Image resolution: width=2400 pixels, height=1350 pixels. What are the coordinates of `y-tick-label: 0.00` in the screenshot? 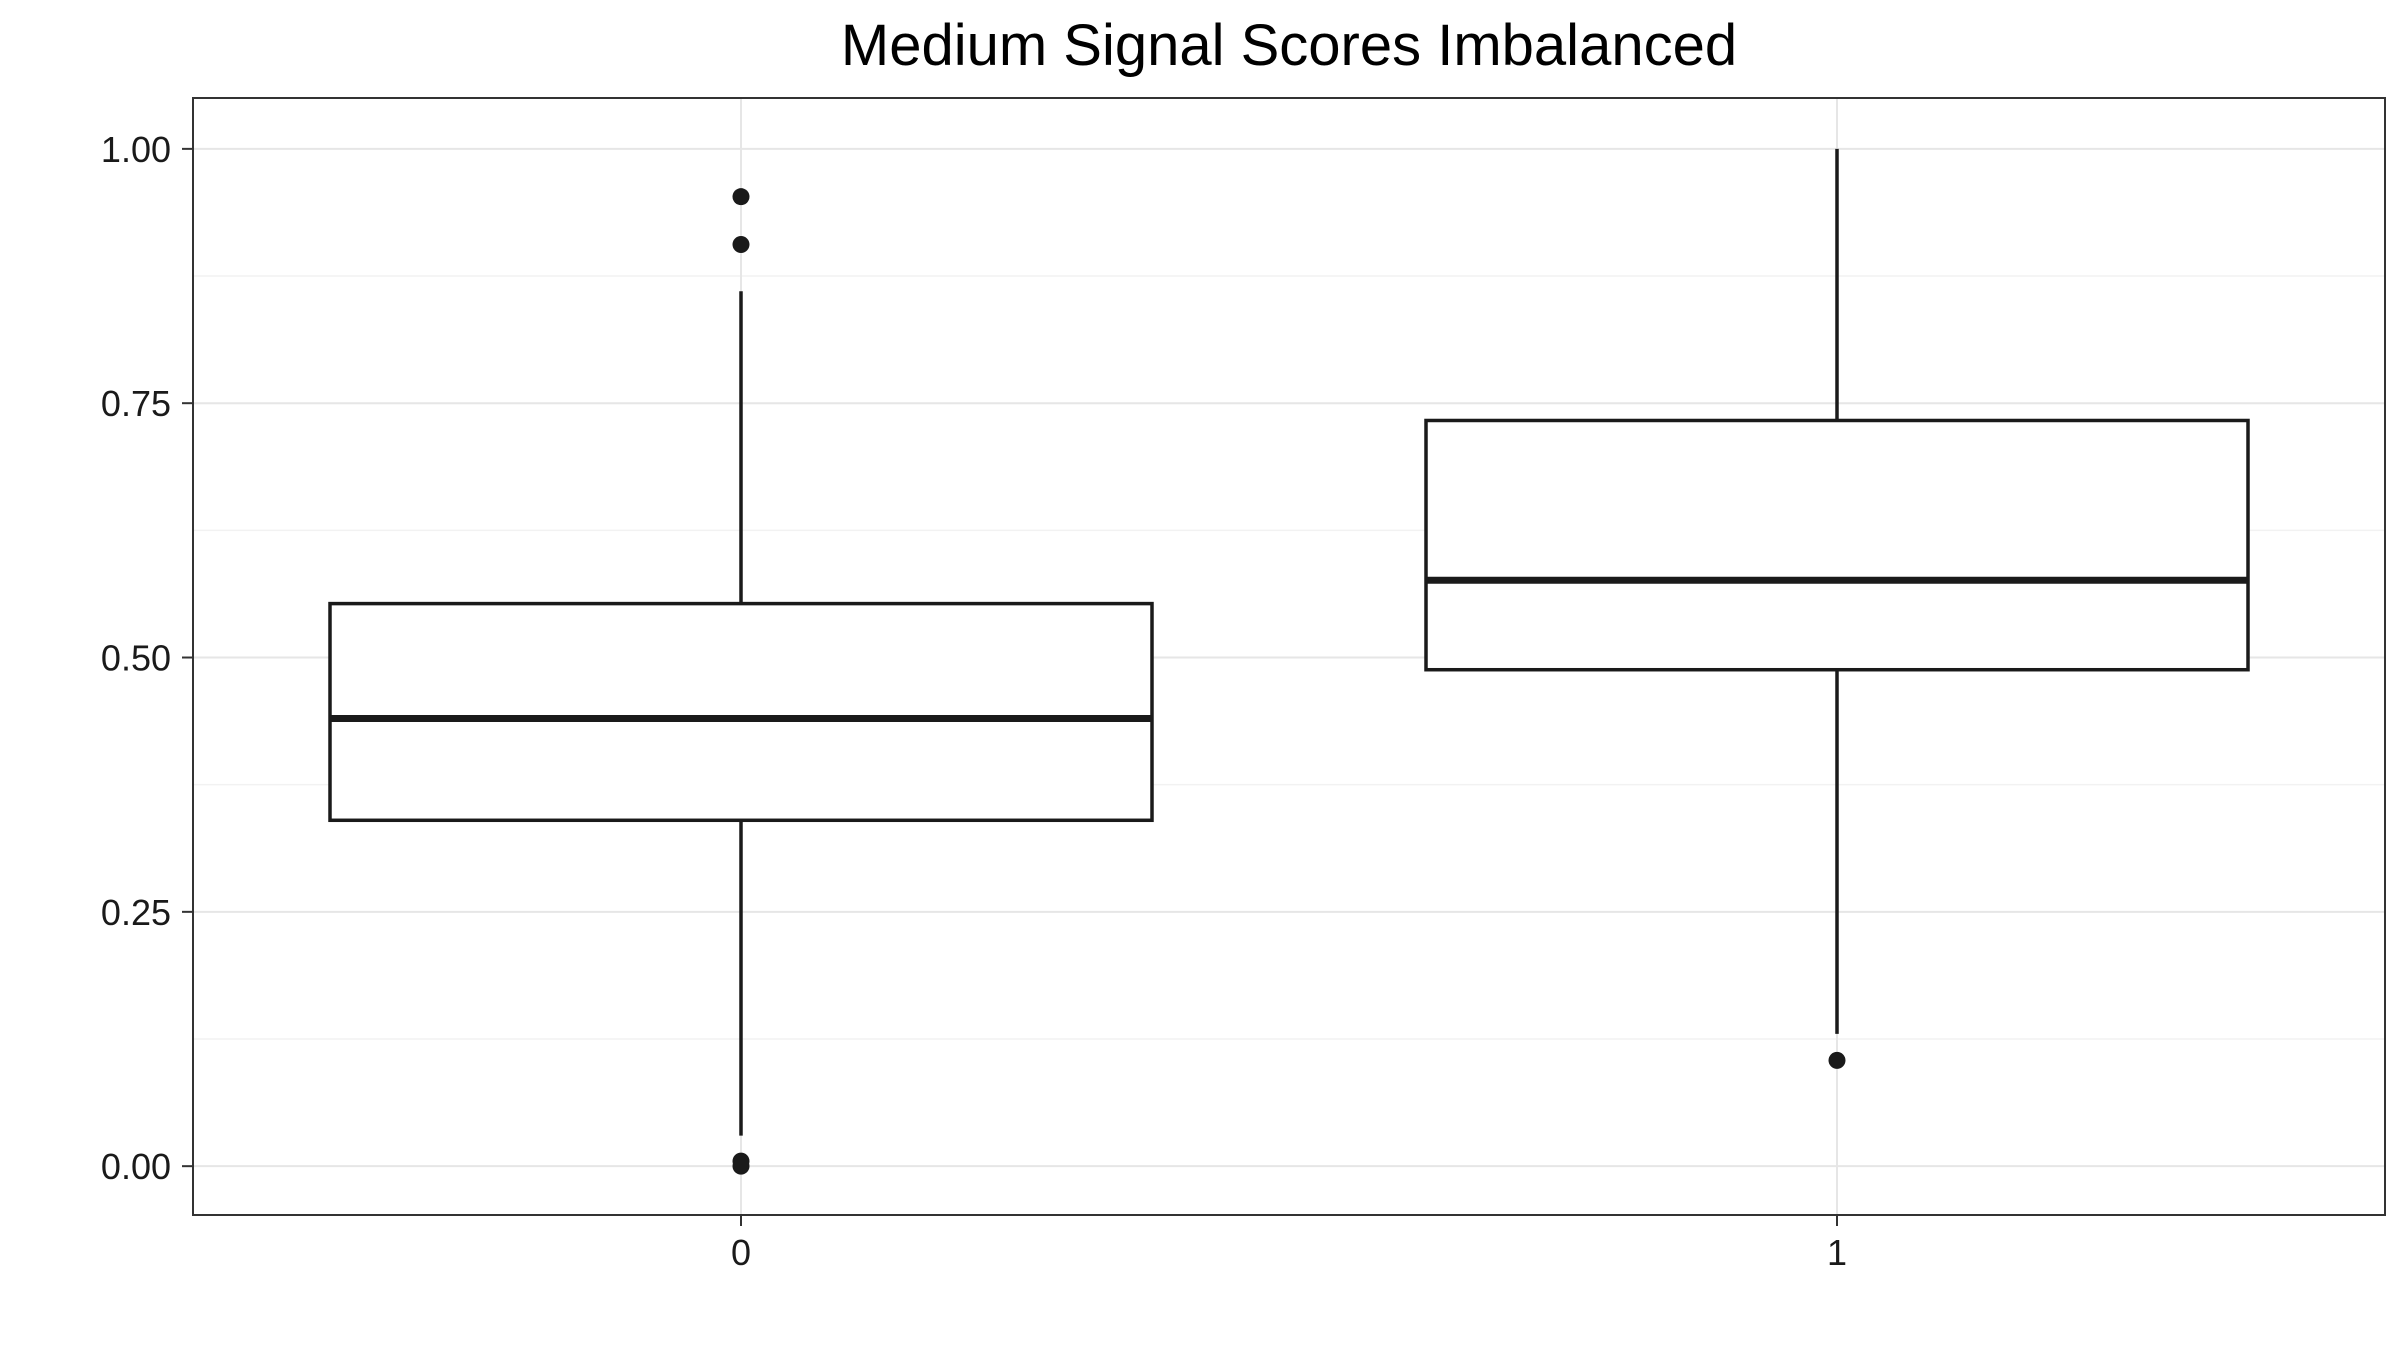 It's located at (136, 1166).